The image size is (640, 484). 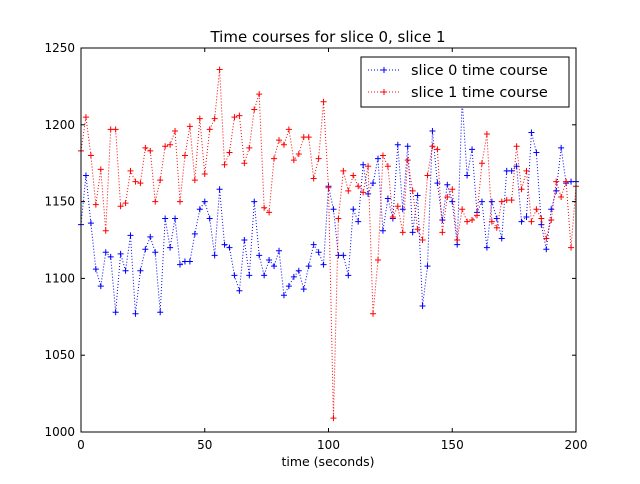 I want to click on x-tick-label: 200, so click(x=576, y=445).